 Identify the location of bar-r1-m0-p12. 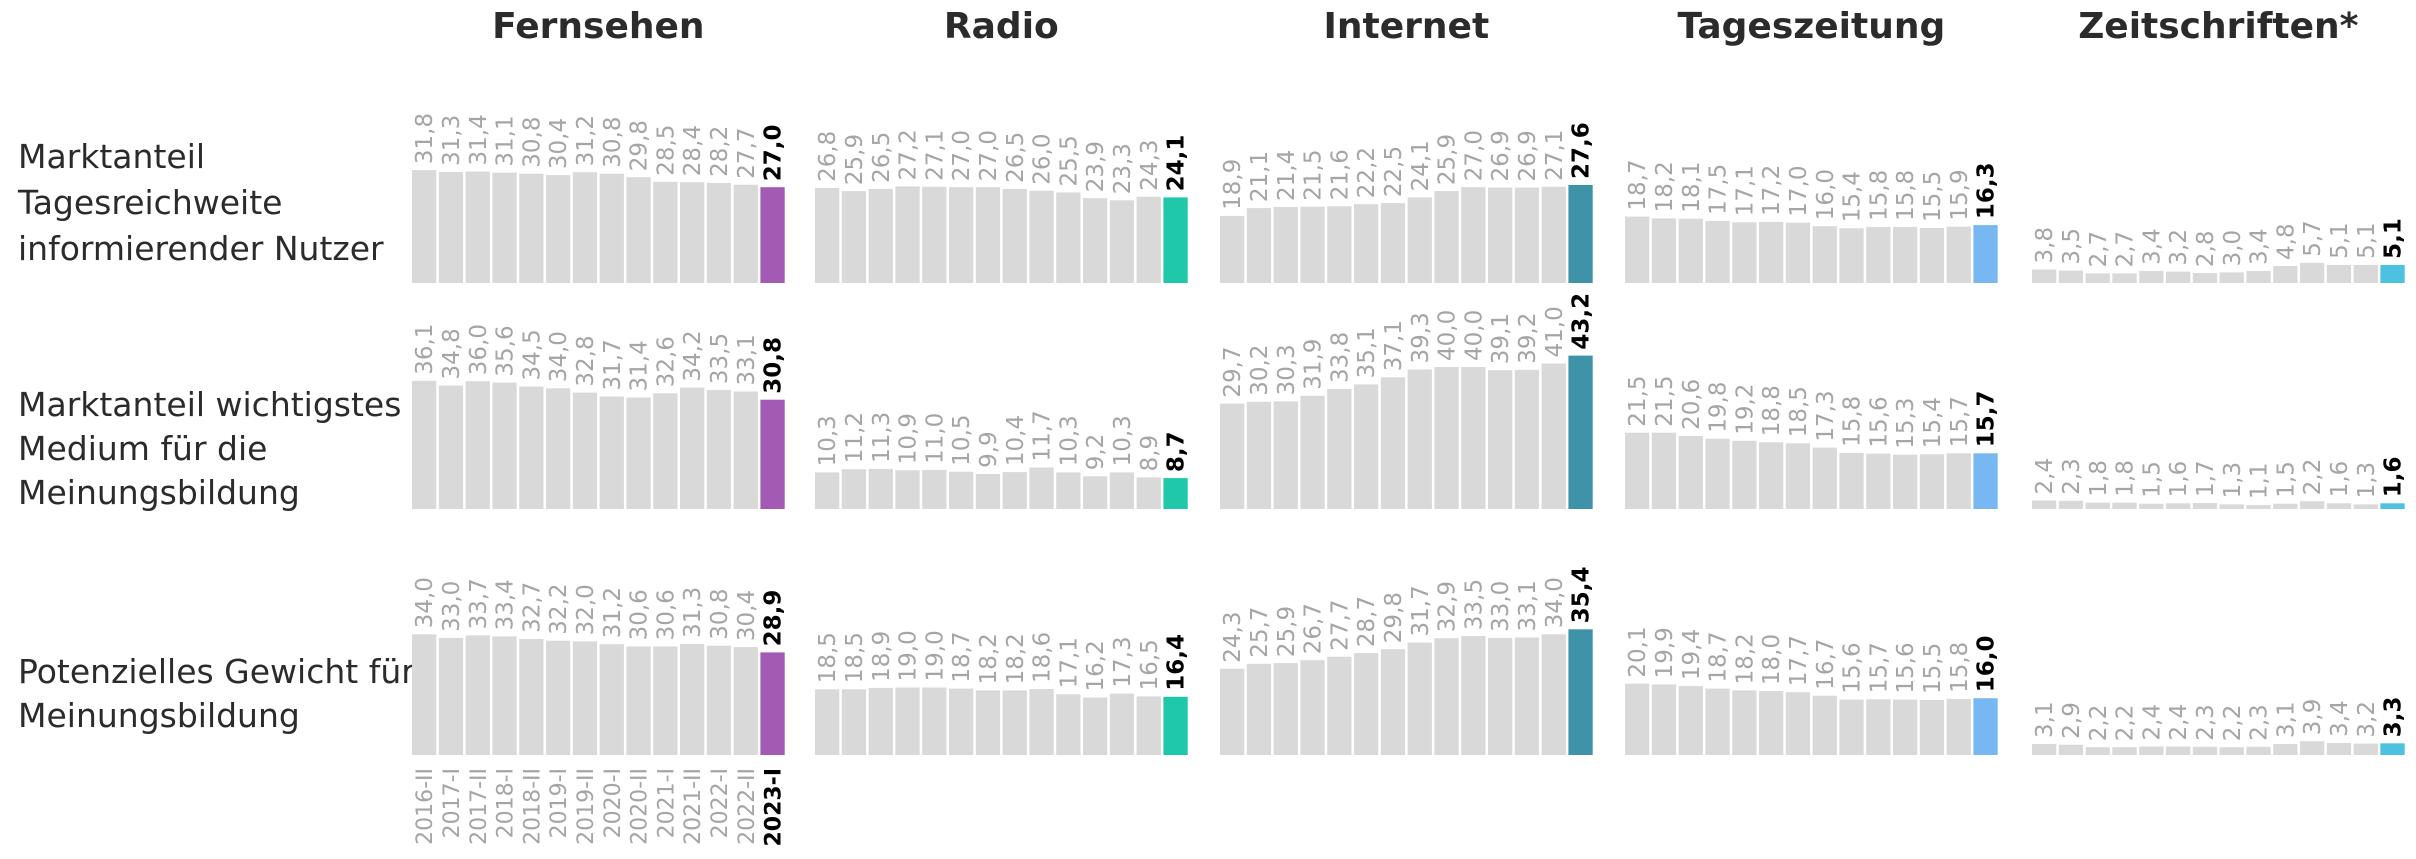
(745, 450).